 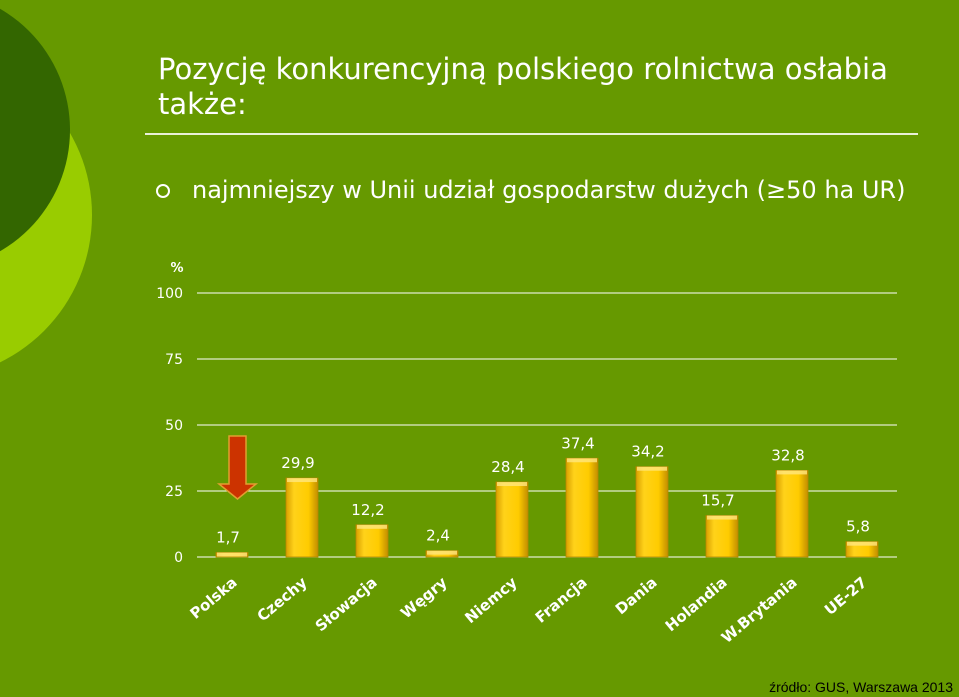 What do you see at coordinates (647, 452) in the screenshot?
I see `bar-value-label: 34,2` at bounding box center [647, 452].